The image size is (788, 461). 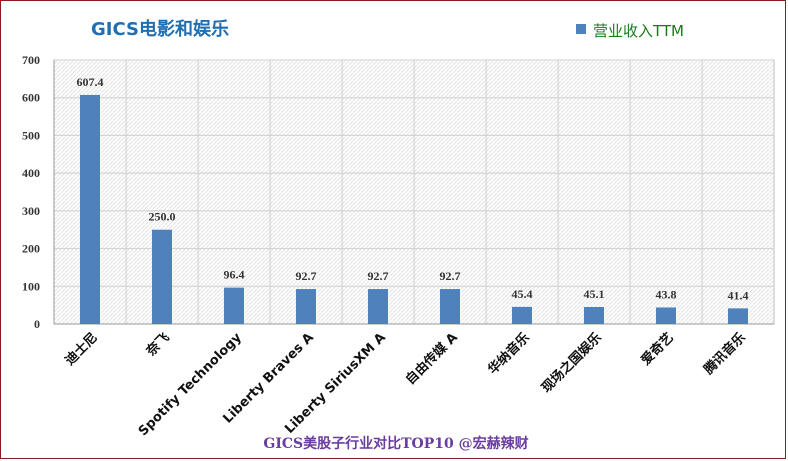 What do you see at coordinates (666, 294) in the screenshot?
I see `data-label: 43.8` at bounding box center [666, 294].